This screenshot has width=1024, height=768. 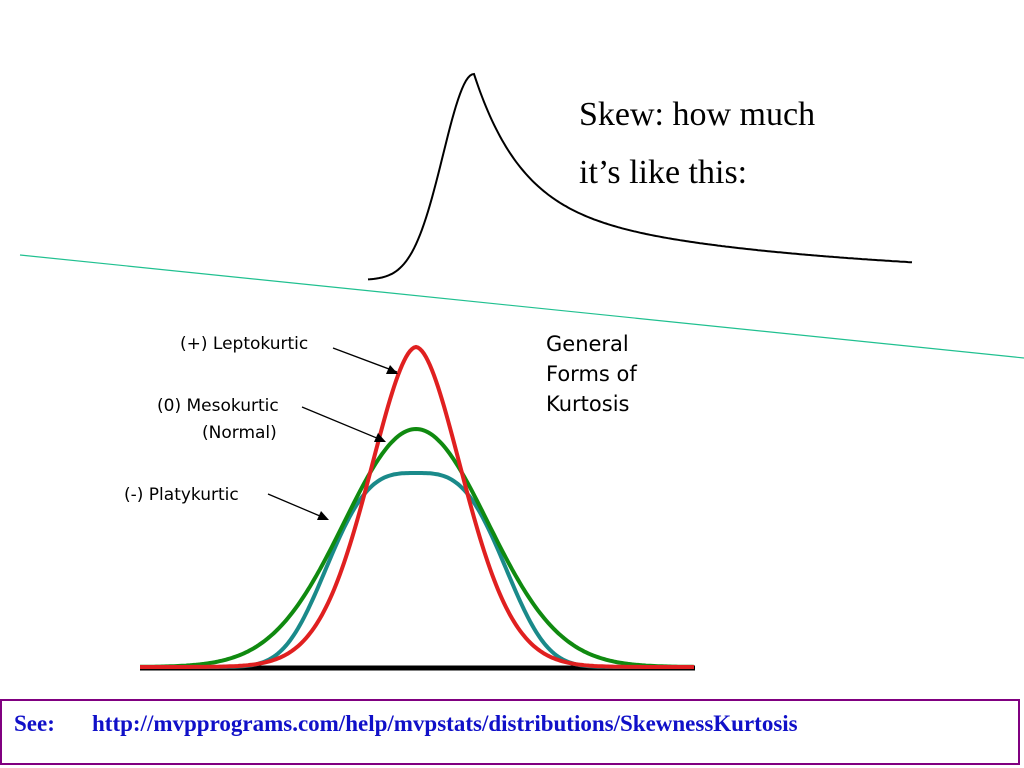 I want to click on skew-caption-line-1: Skew: how much, so click(x=697, y=114).